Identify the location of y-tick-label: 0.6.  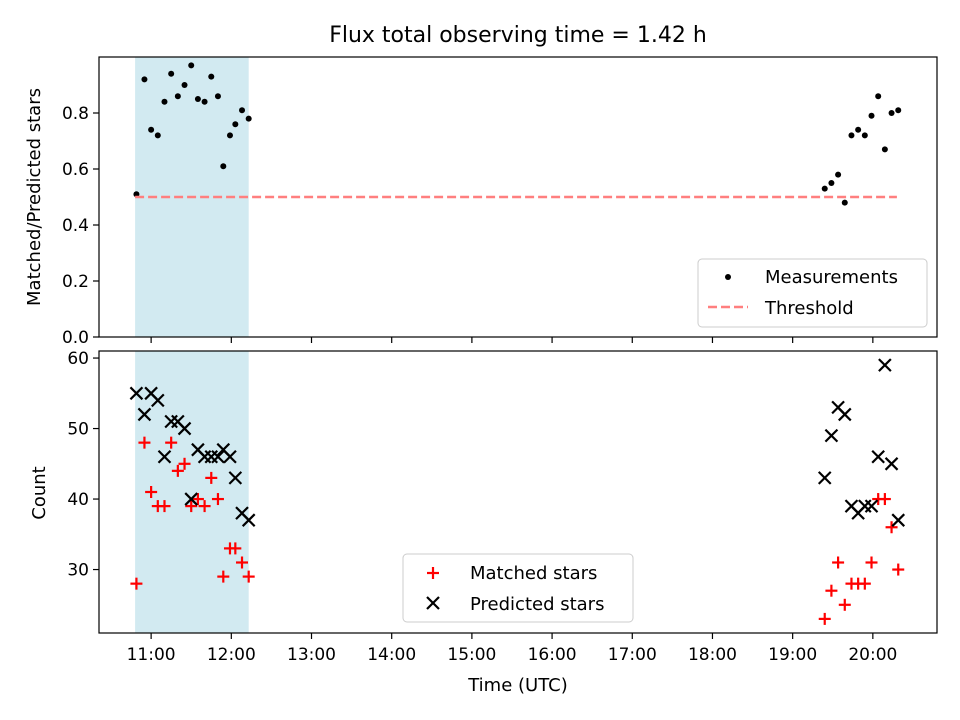
(75, 170).